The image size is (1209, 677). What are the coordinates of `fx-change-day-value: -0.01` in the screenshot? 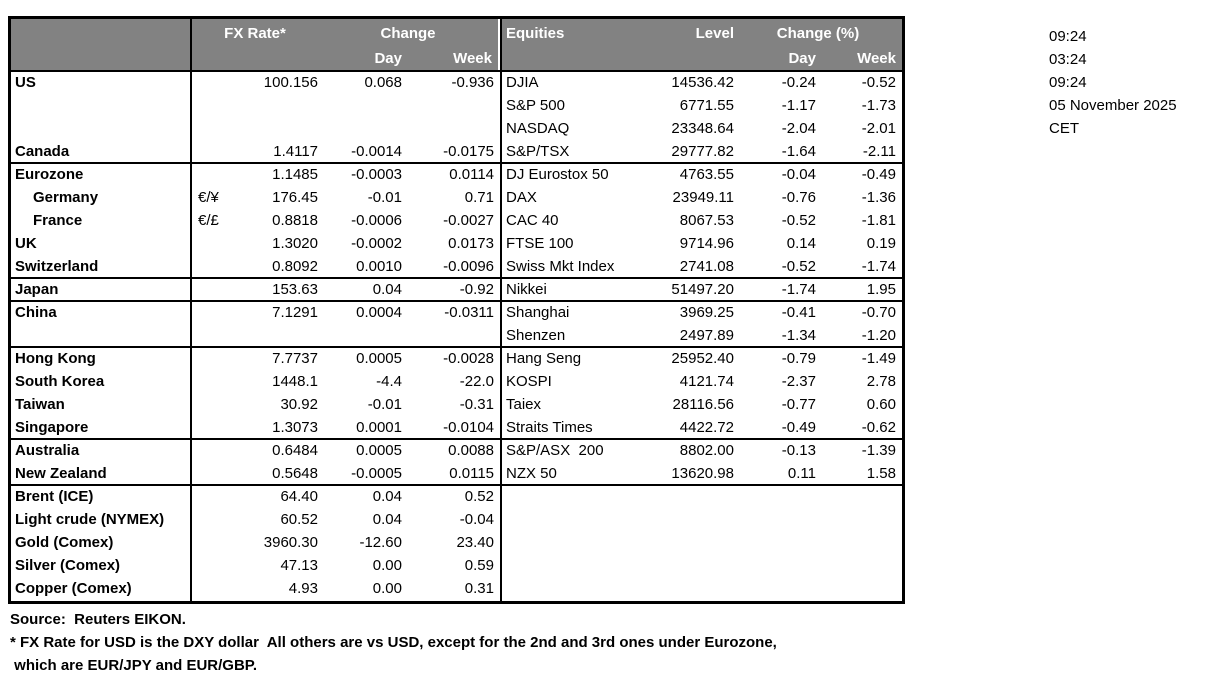 It's located at (384, 197).